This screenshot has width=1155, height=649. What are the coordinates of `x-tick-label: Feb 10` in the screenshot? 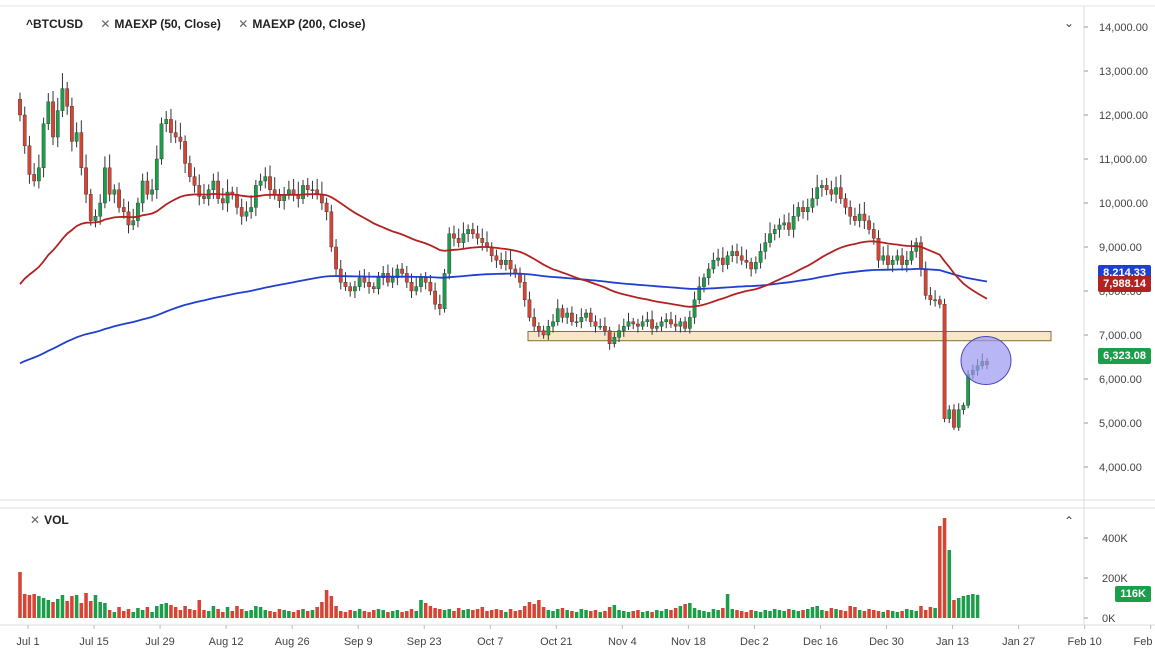 It's located at (1084, 642).